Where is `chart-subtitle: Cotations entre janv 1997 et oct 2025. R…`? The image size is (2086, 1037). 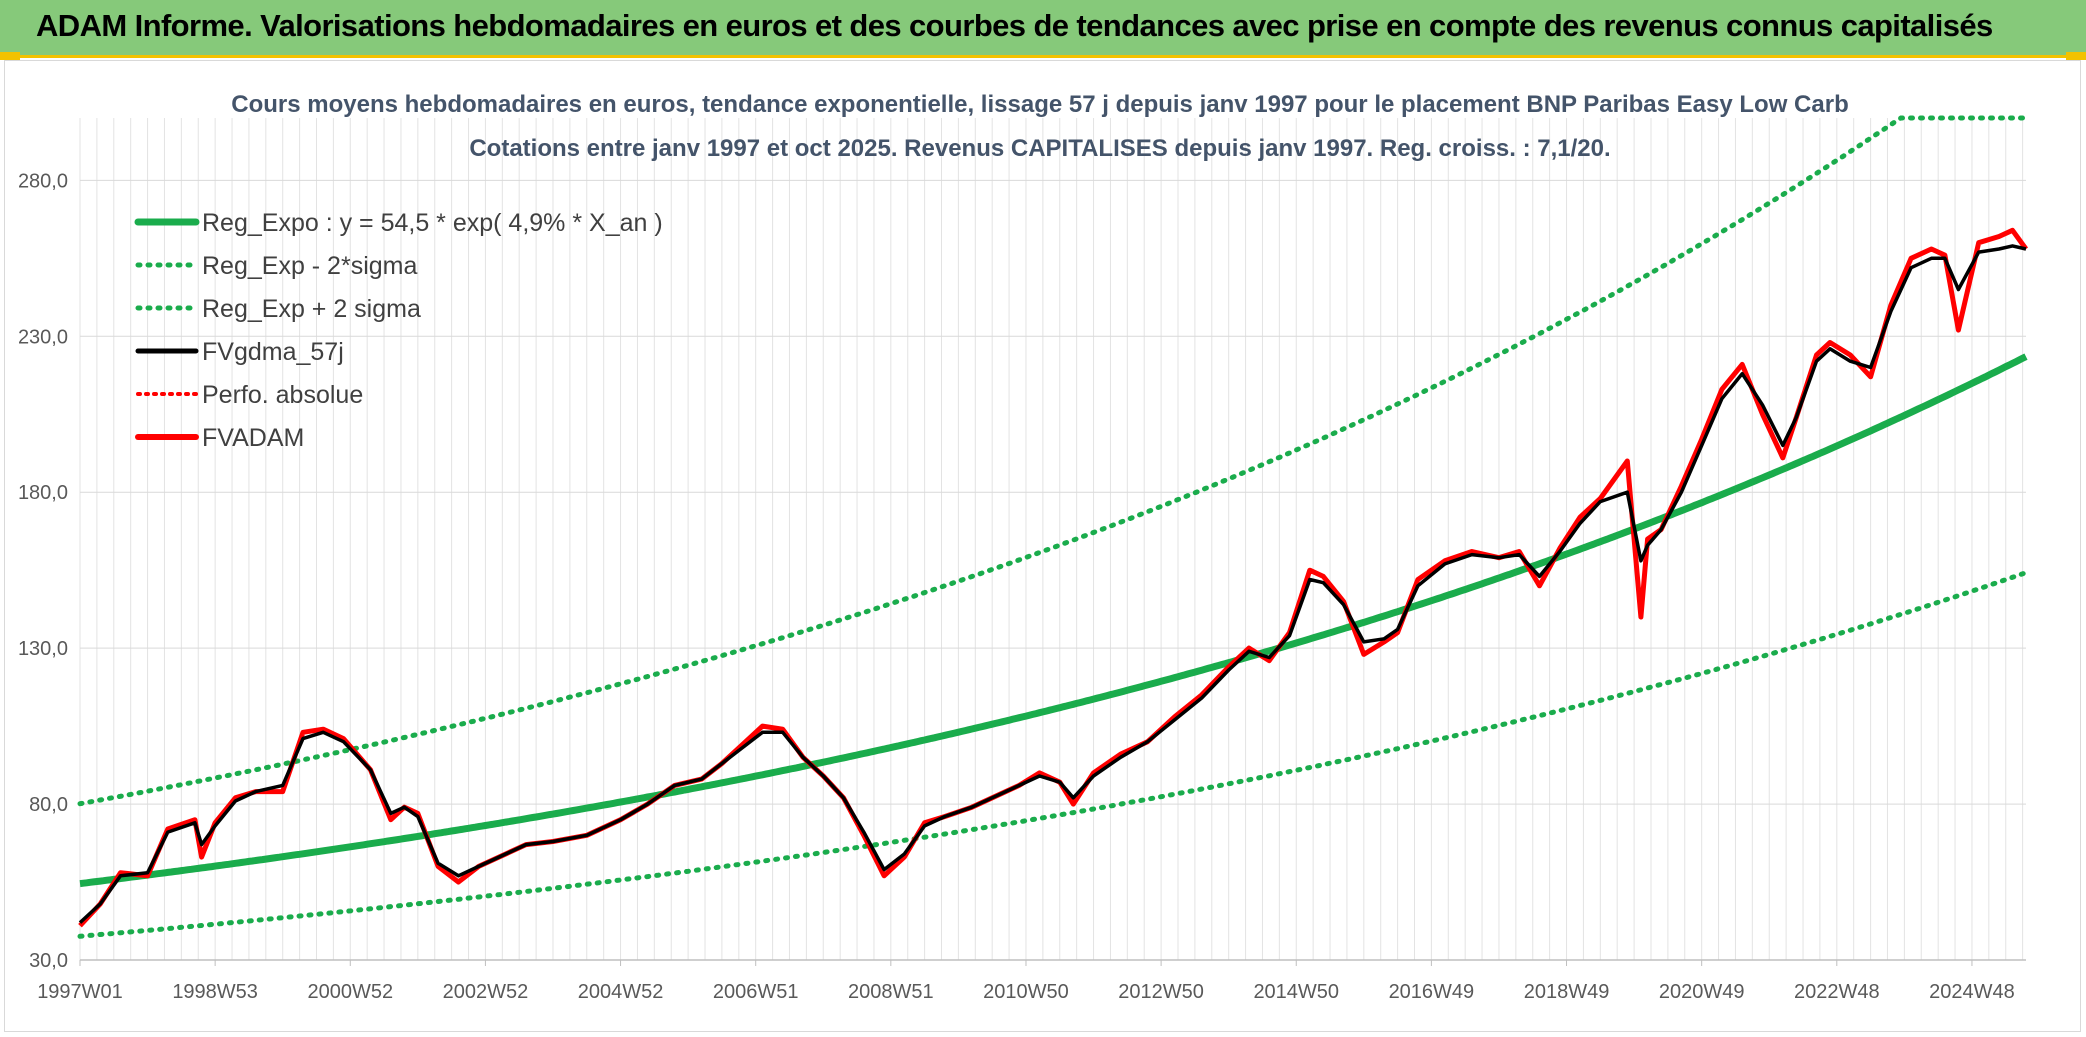 chart-subtitle: Cotations entre janv 1997 et oct 2025. R… is located at coordinates (1039, 148).